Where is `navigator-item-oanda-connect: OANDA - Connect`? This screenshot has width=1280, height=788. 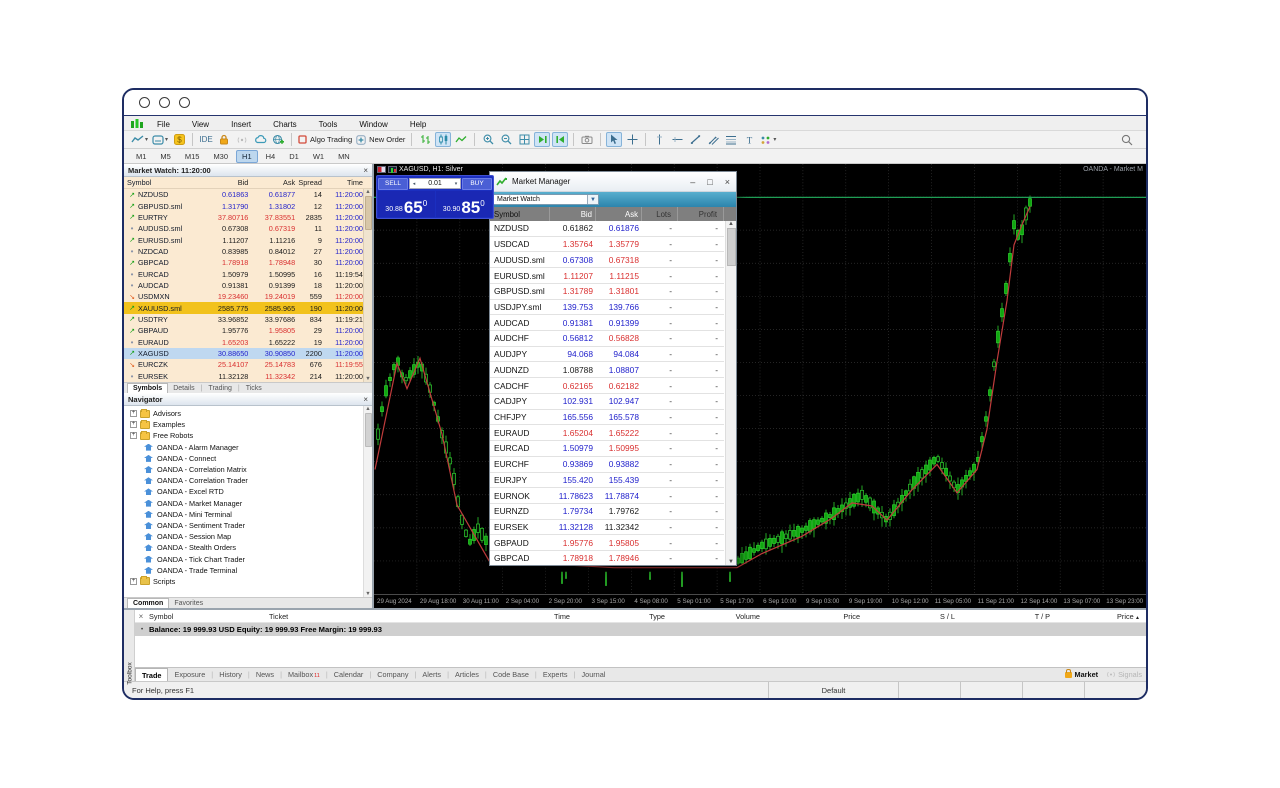
navigator-item-oanda-connect: OANDA - Connect is located at coordinates (251, 458).